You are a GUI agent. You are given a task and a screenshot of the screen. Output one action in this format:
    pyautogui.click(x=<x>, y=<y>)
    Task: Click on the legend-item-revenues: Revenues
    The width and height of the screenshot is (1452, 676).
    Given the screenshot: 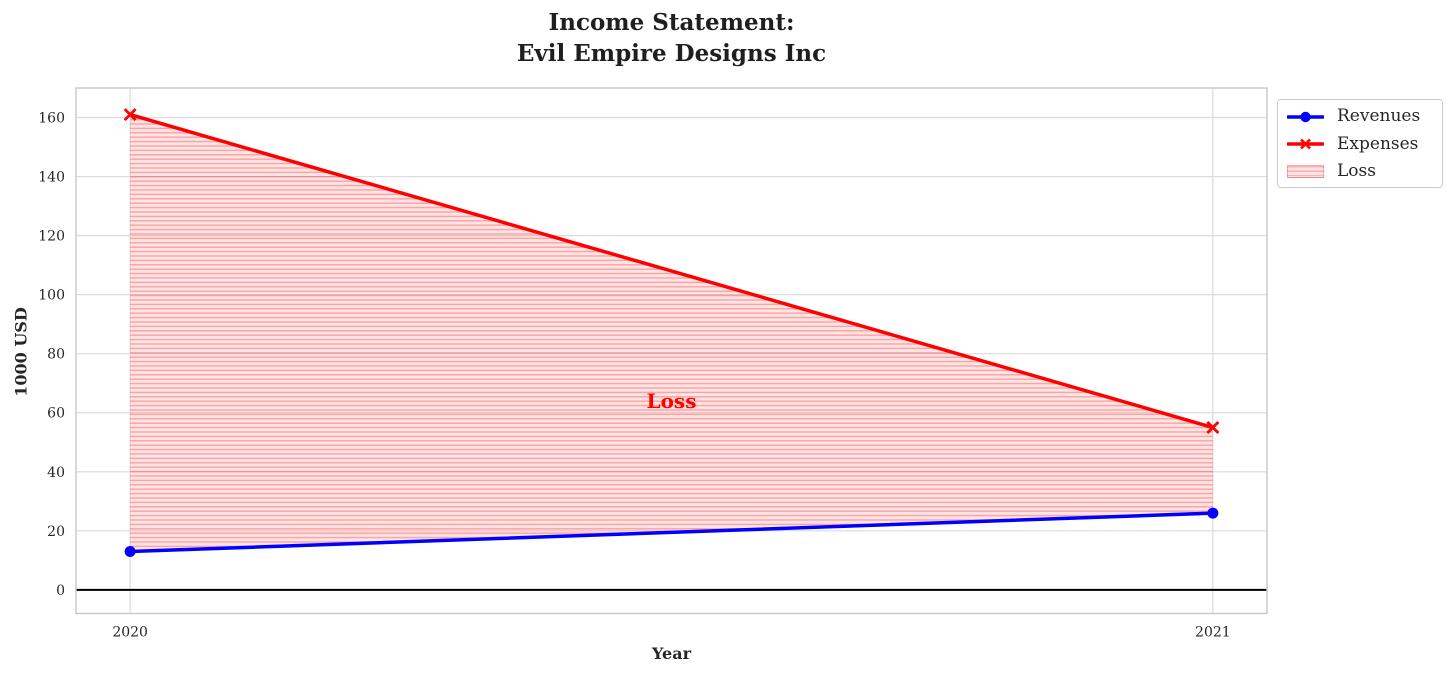 What is the action you would take?
    pyautogui.click(x=1361, y=117)
    